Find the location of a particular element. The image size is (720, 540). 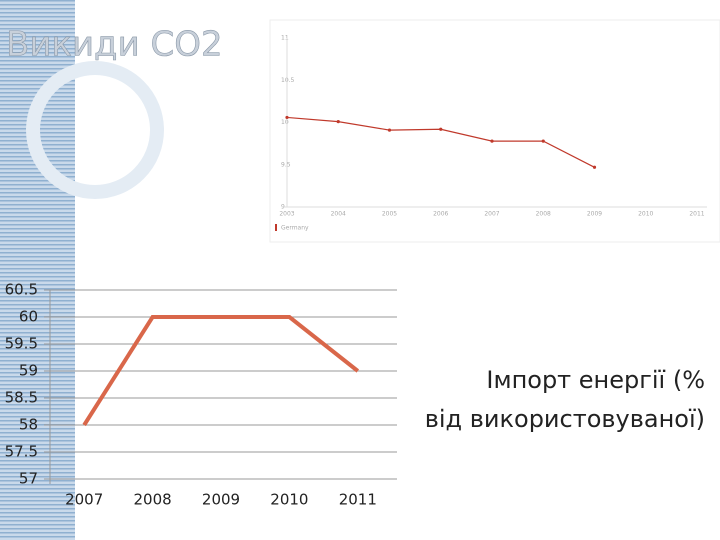

decor-ring is located at coordinates (95, 130).